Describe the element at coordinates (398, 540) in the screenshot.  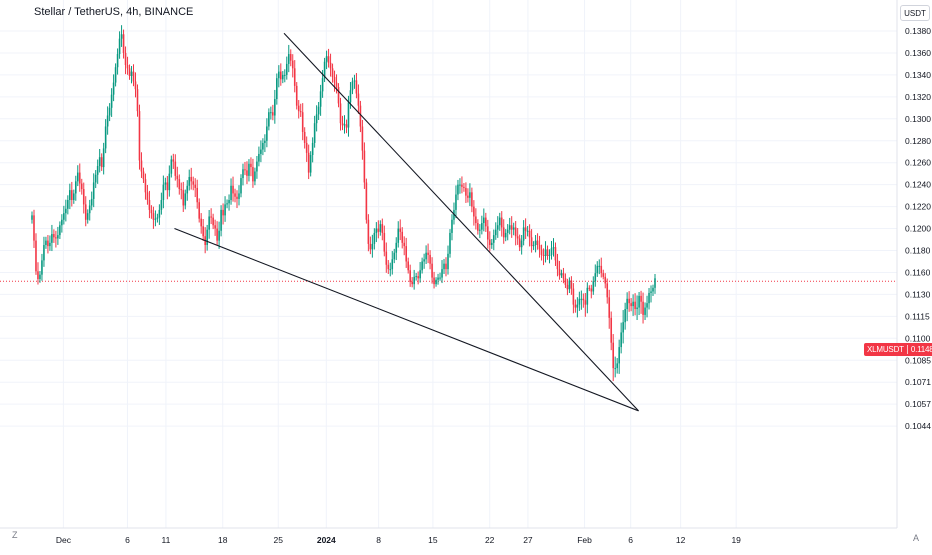
I see `time-axis: Dec 6 11 18 25 2024 8 15 22 27 Feb 6 12 19` at that location.